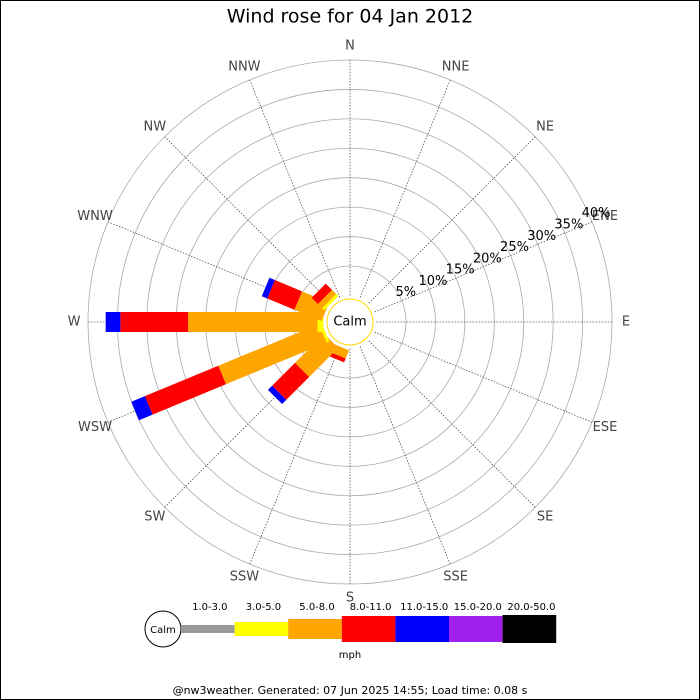 This screenshot has height=700, width=700. Describe the element at coordinates (95, 427) in the screenshot. I see `direction-label: WSW` at that location.